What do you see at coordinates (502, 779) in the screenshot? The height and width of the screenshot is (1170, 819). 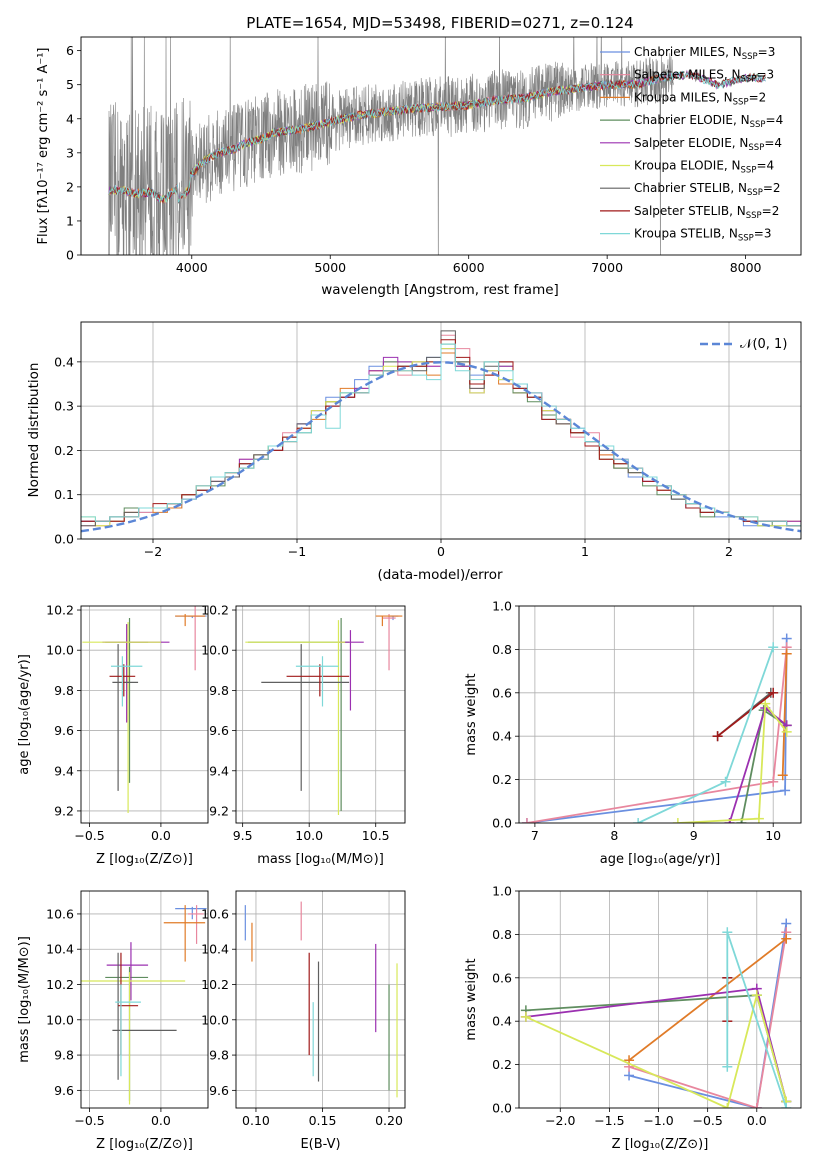 I see `y-tick-label: 0.2` at bounding box center [502, 779].